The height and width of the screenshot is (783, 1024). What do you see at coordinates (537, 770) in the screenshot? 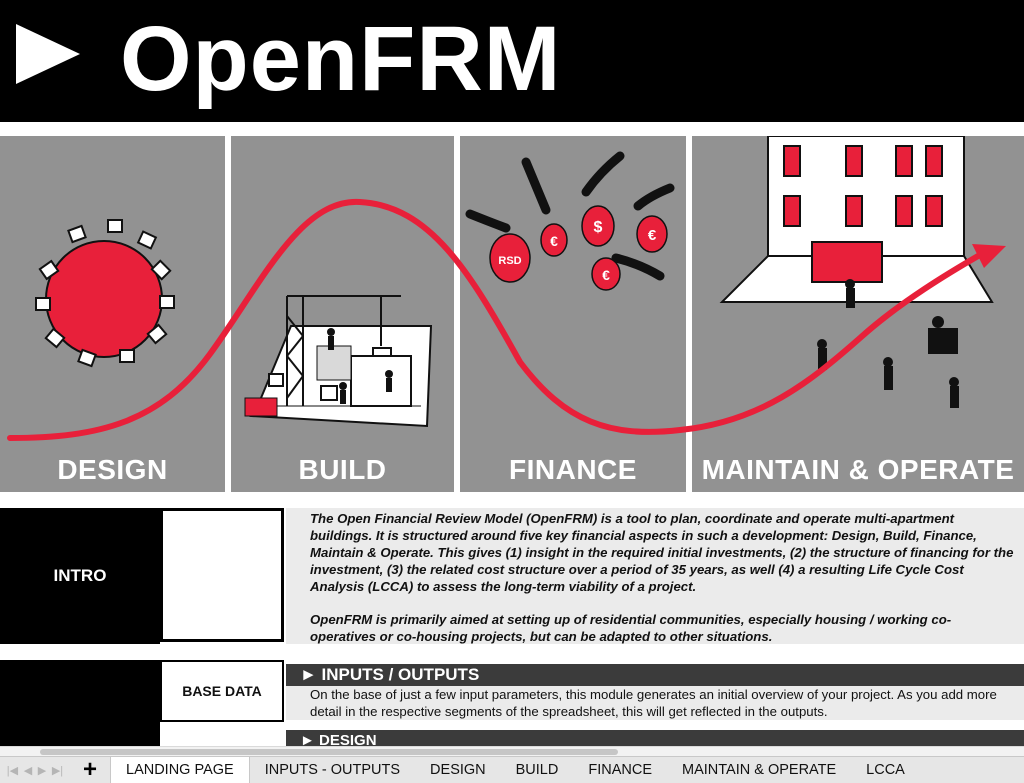
I see `tab-build: BUILD` at bounding box center [537, 770].